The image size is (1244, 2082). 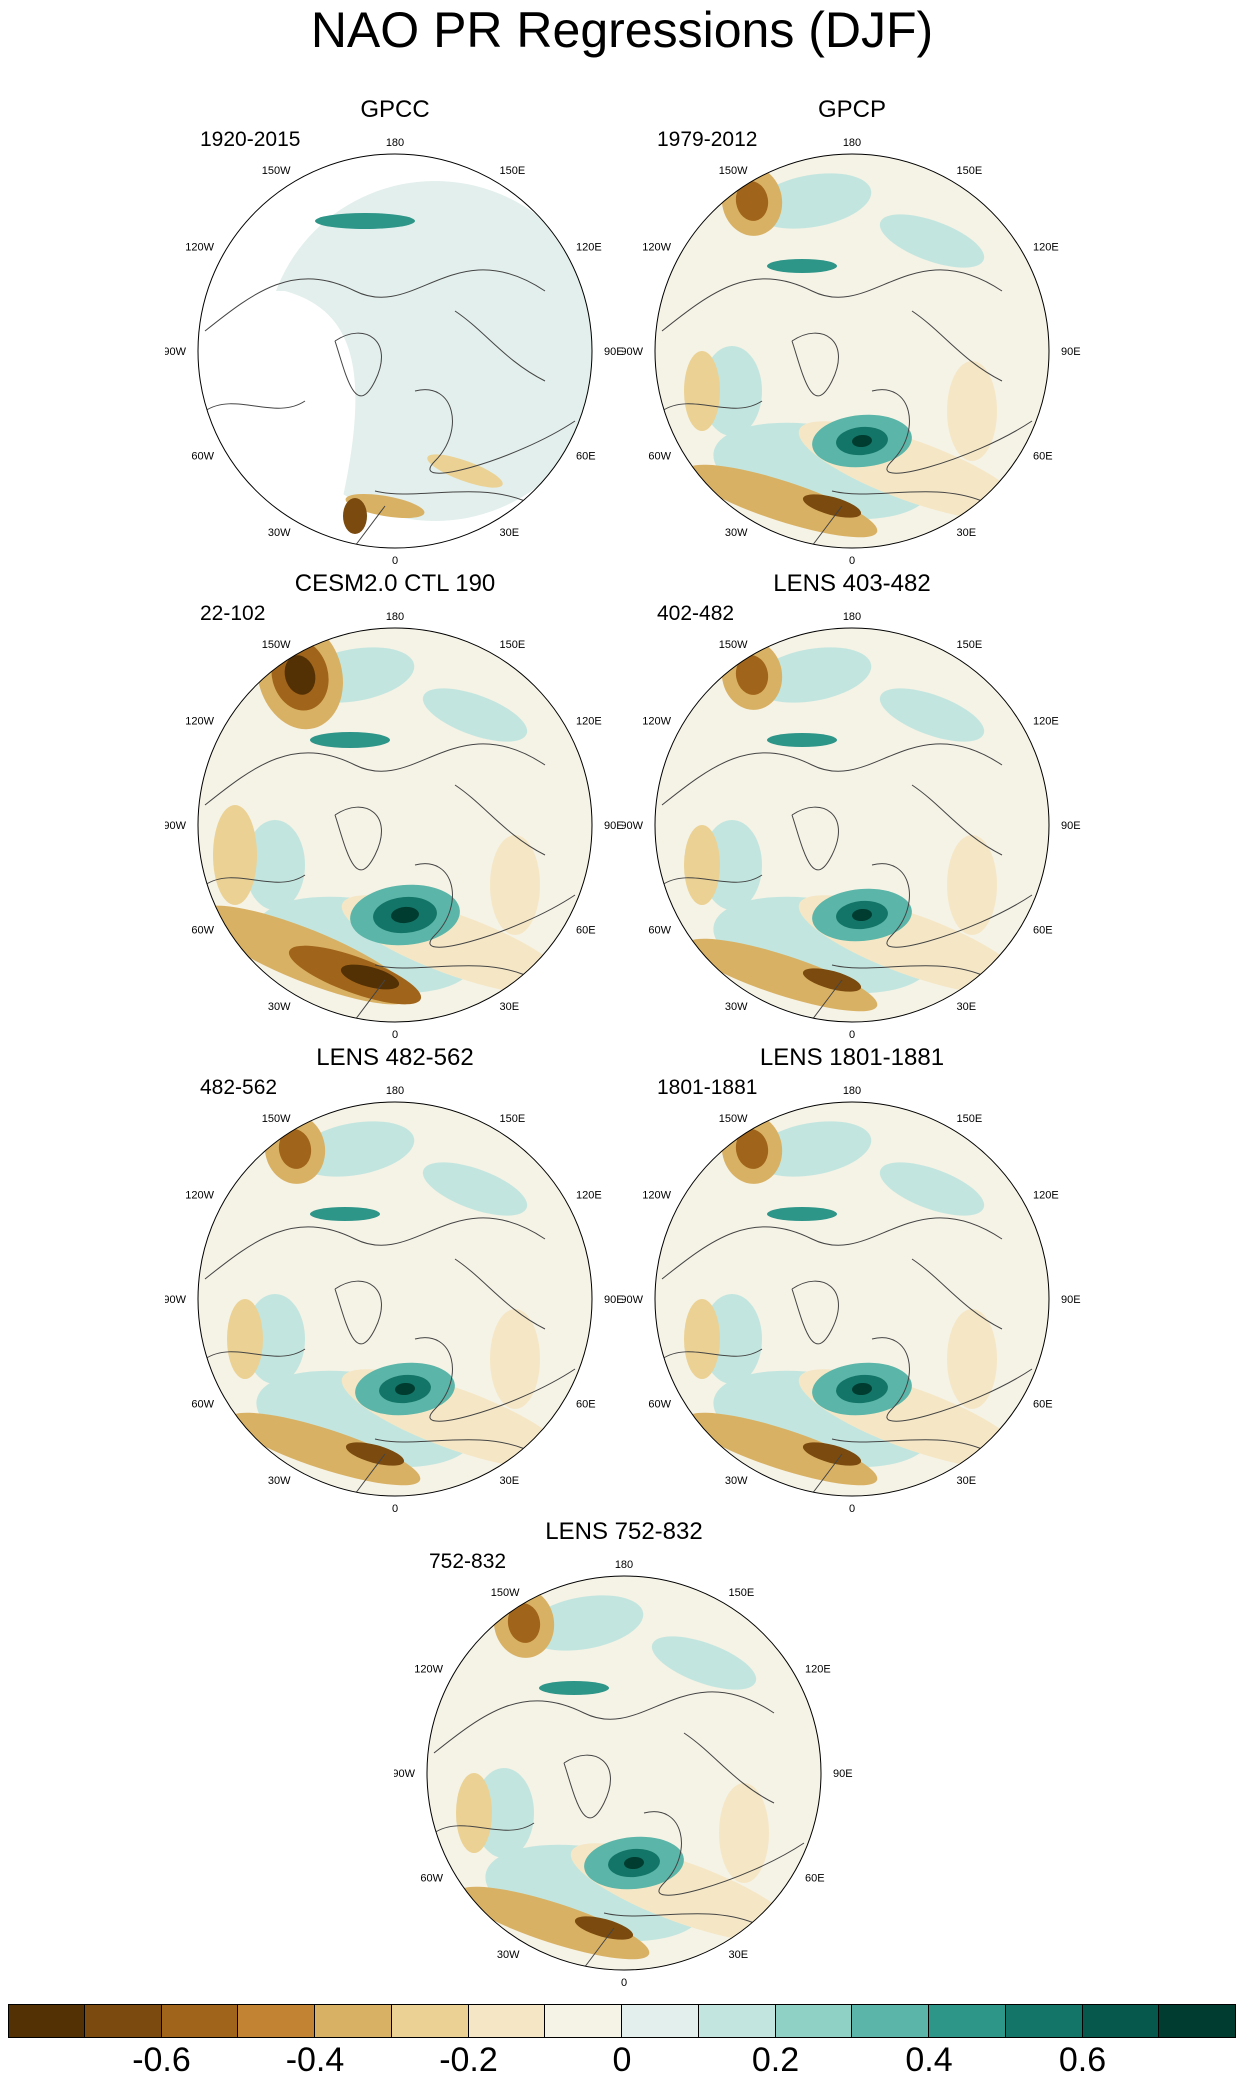 What do you see at coordinates (468, 1561) in the screenshot?
I see `panel-period: 752-832` at bounding box center [468, 1561].